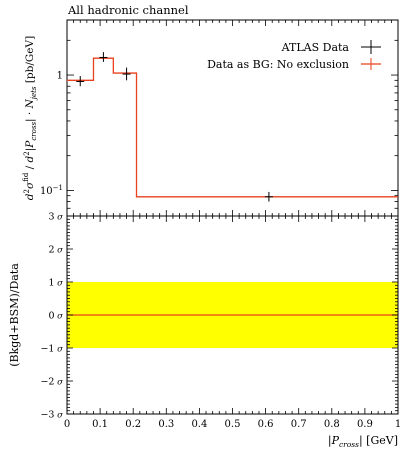 The image size is (409, 450). I want to click on ratio-y-tick-label: −2 σ, so click(51, 382).